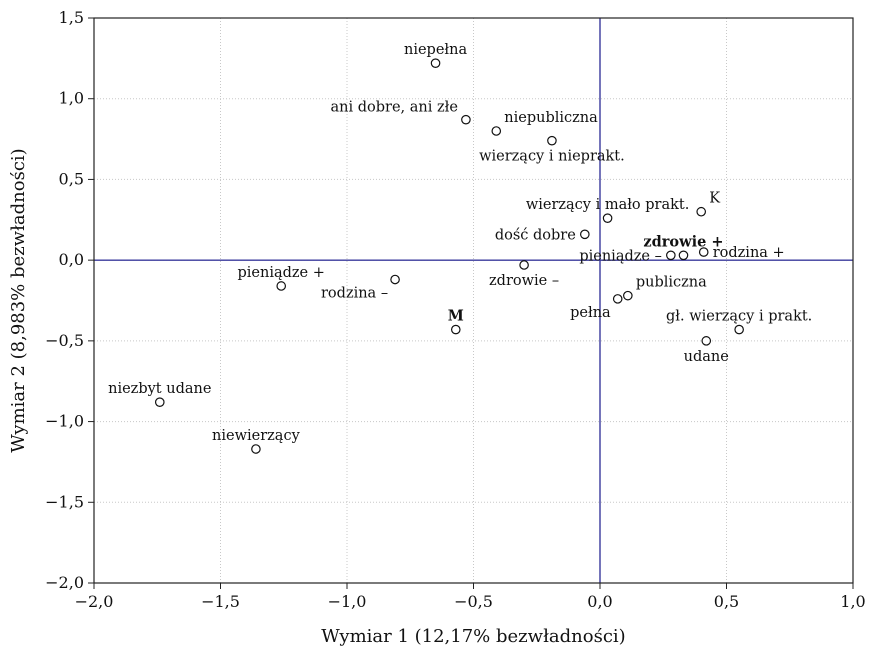 This screenshot has width=870, height=648. I want to click on y-tick-label: −0,5, so click(64, 340).